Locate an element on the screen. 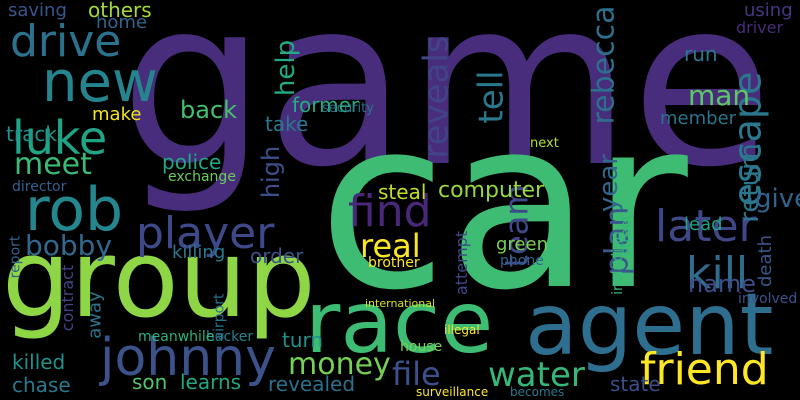 The height and width of the screenshot is (400, 800). word: director is located at coordinates (39, 187).